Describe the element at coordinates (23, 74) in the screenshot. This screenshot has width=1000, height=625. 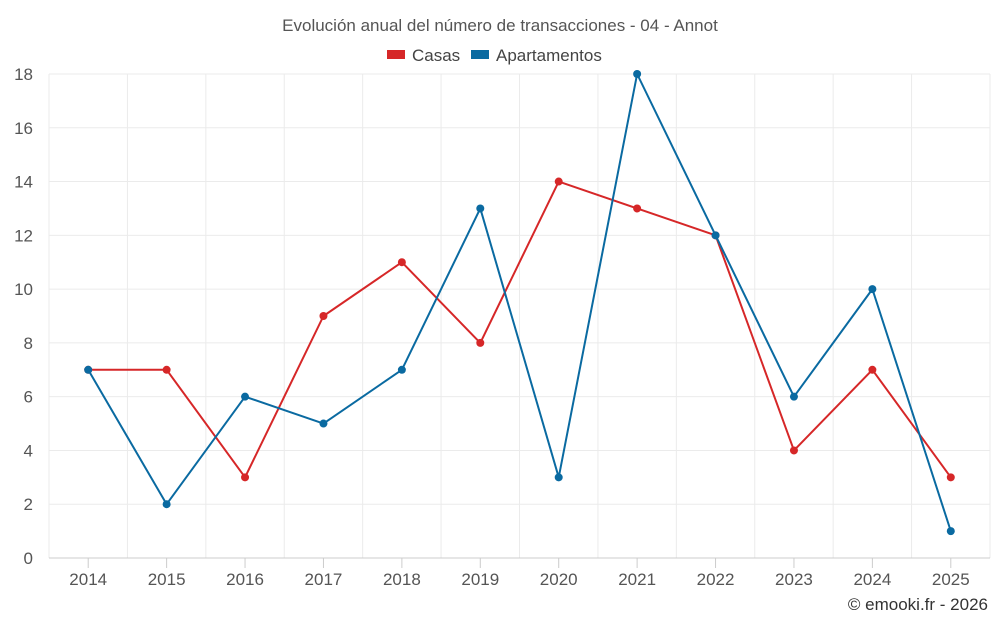
I see `y-tick-label-18: 18` at that location.